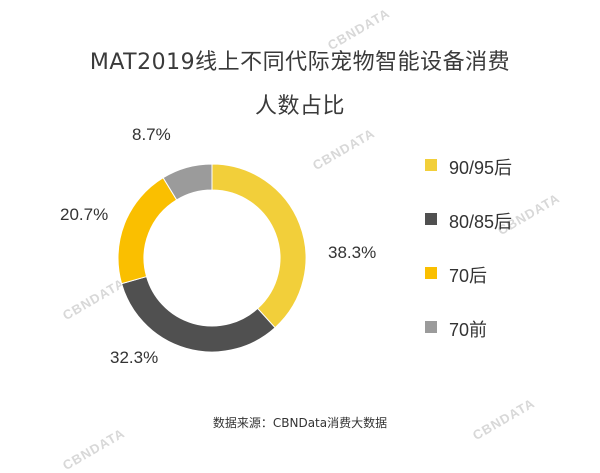  I want to click on slice-value-label: 20.7%, so click(84, 214).